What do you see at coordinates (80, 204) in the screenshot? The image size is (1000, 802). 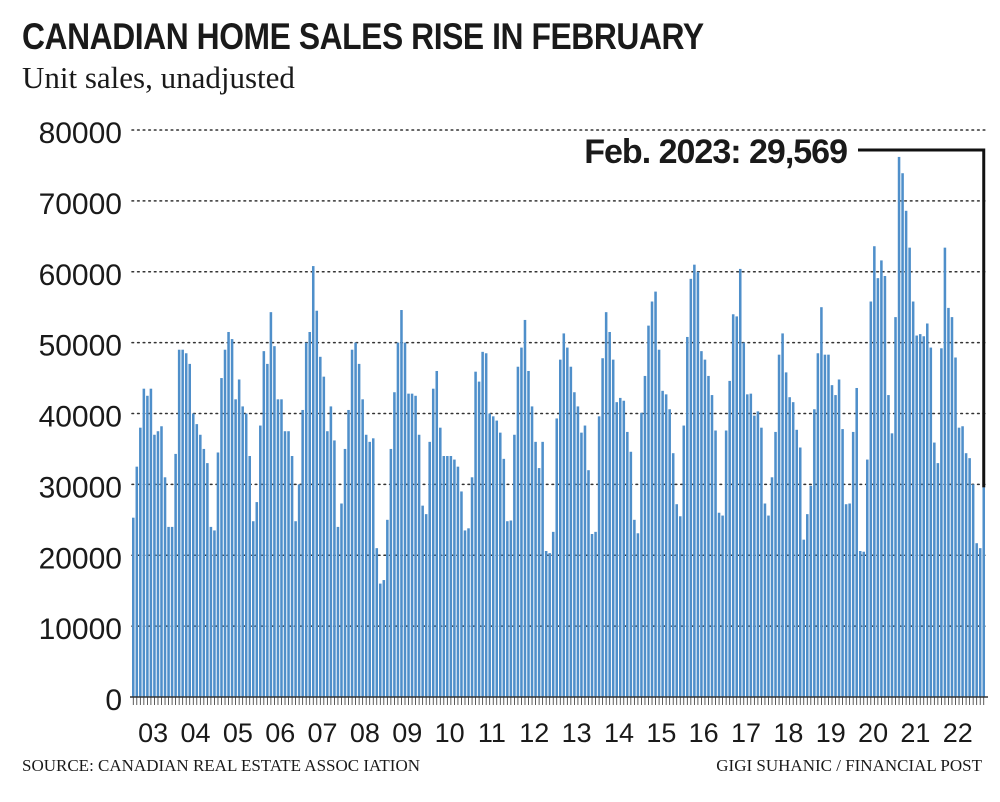 I see `y-tick-label: 70000` at bounding box center [80, 204].